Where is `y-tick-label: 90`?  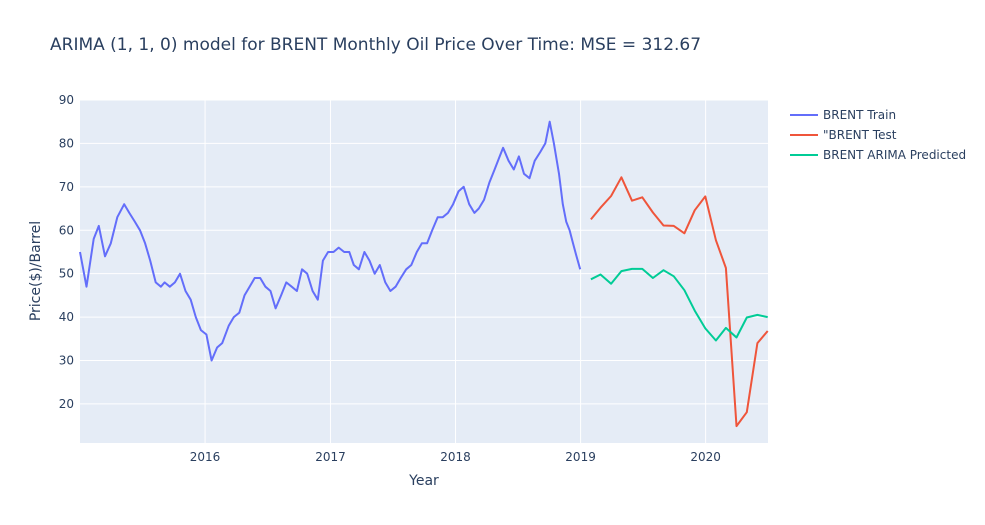 y-tick-label: 90 is located at coordinates (66, 100).